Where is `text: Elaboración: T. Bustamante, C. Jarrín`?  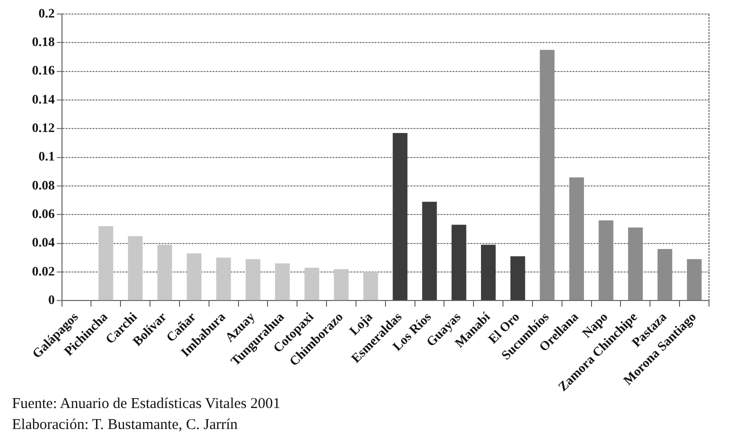
text: Elaboración: T. Bustamante, C. Jarrín is located at coordinates (125, 425).